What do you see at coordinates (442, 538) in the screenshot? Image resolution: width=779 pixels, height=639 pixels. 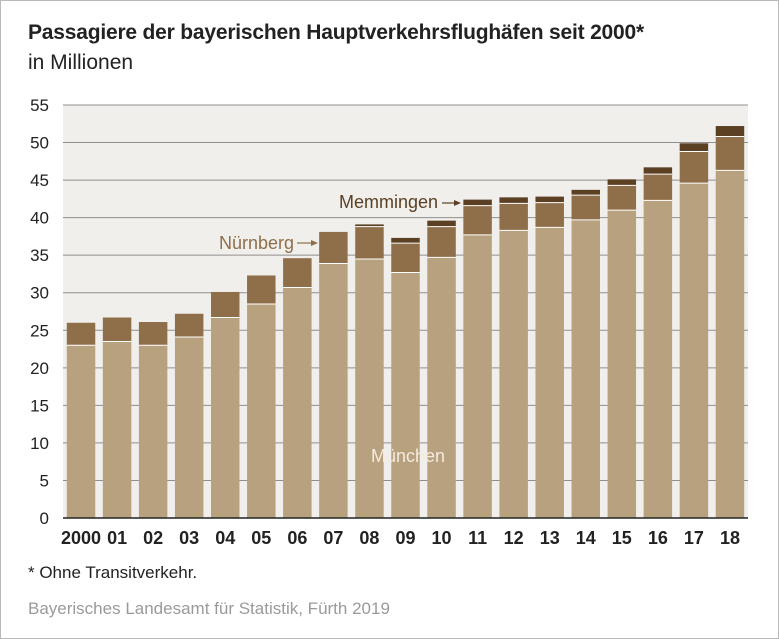 I see `x-tick-label: 10` at bounding box center [442, 538].